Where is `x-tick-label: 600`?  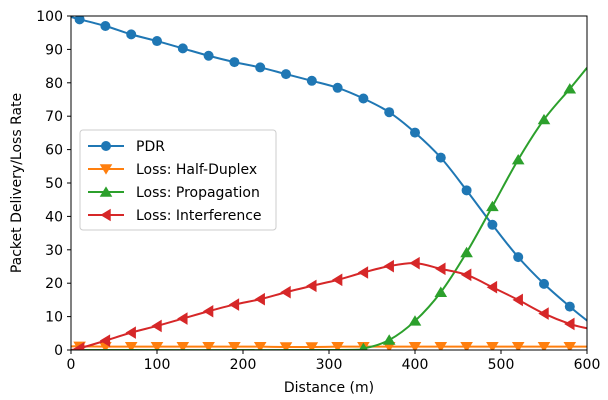
x-tick-label: 600 is located at coordinates (587, 365).